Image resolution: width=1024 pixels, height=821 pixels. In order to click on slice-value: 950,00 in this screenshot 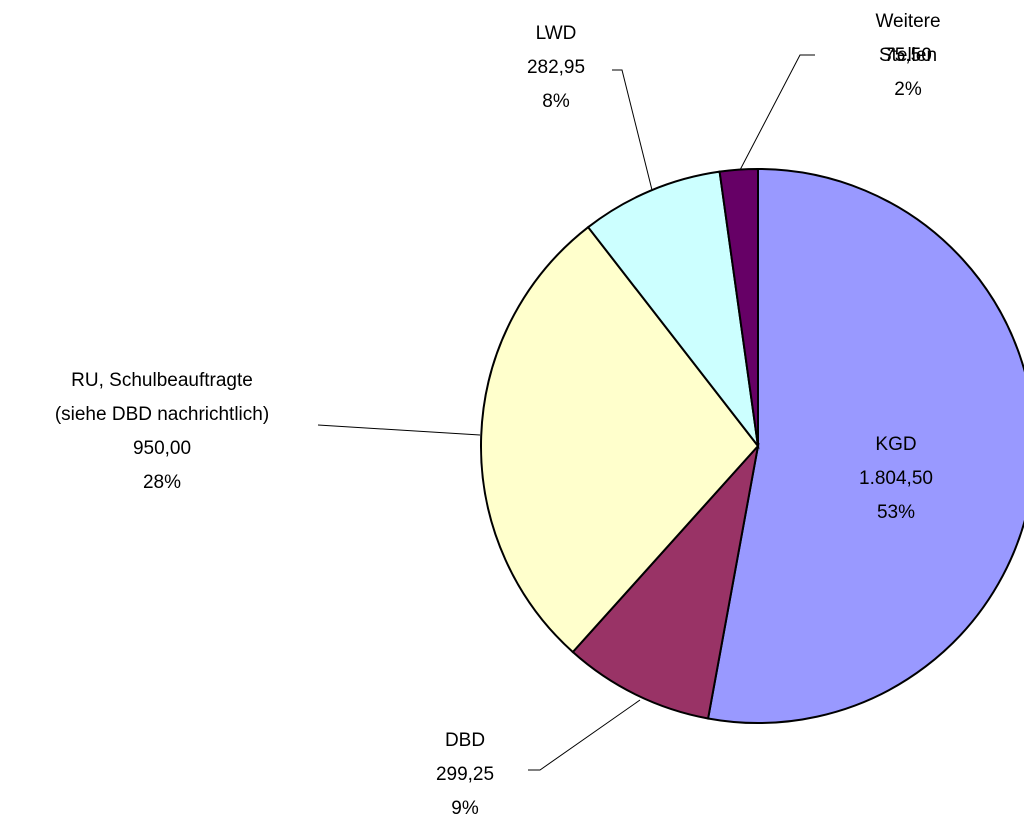, I will do `click(162, 448)`.